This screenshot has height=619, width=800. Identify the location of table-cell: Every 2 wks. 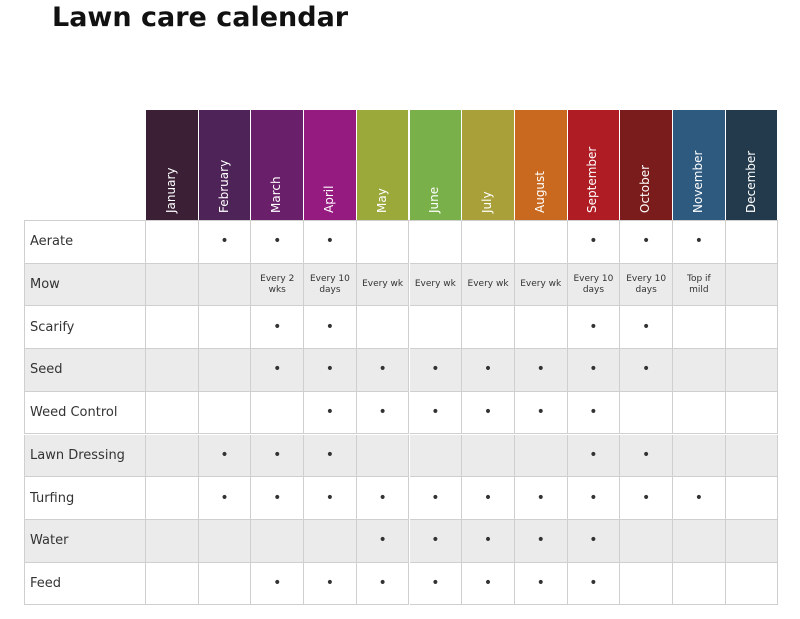
(278, 285).